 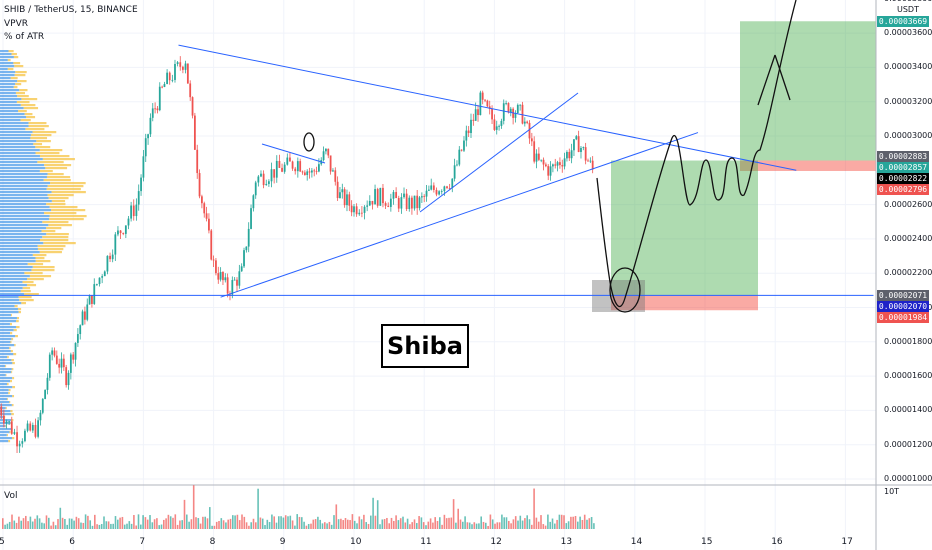 What do you see at coordinates (293, 153) in the screenshot?
I see `trendline-short-down` at bounding box center [293, 153].